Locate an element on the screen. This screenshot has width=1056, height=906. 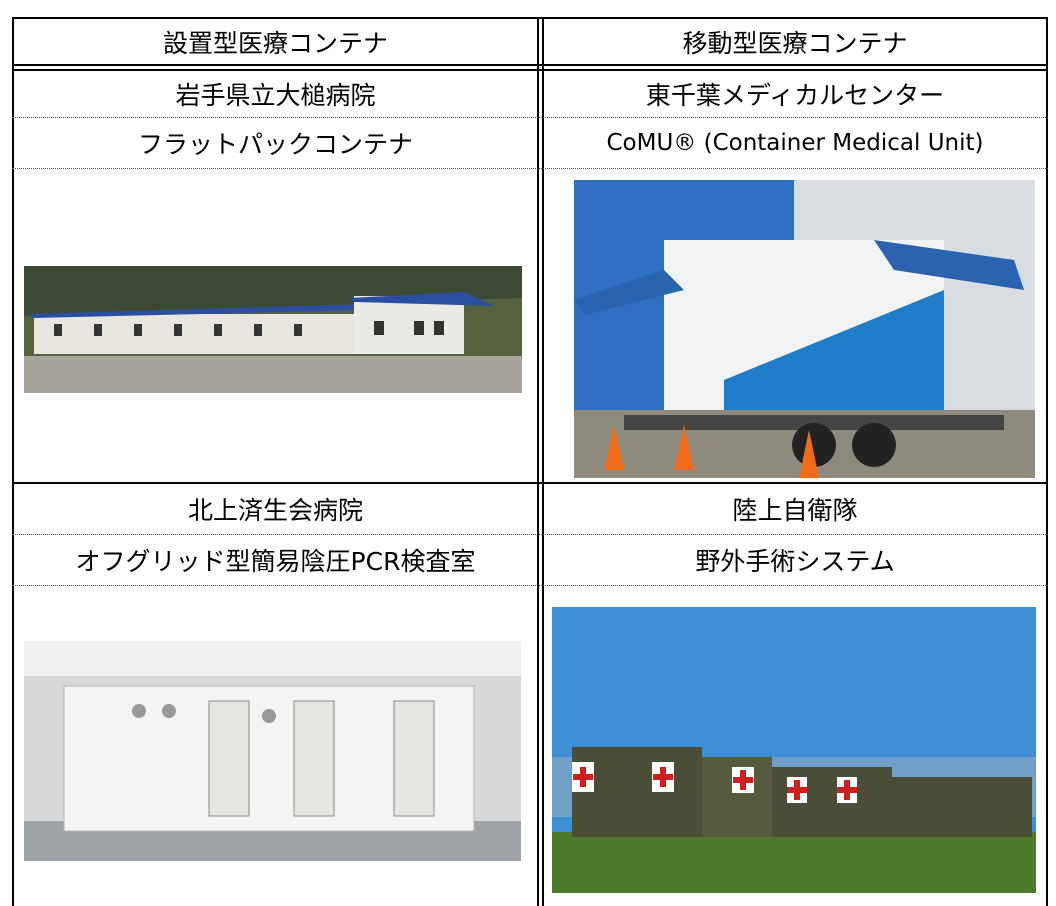
header-cell: 移動型医療コンテナ is located at coordinates (795, 43).